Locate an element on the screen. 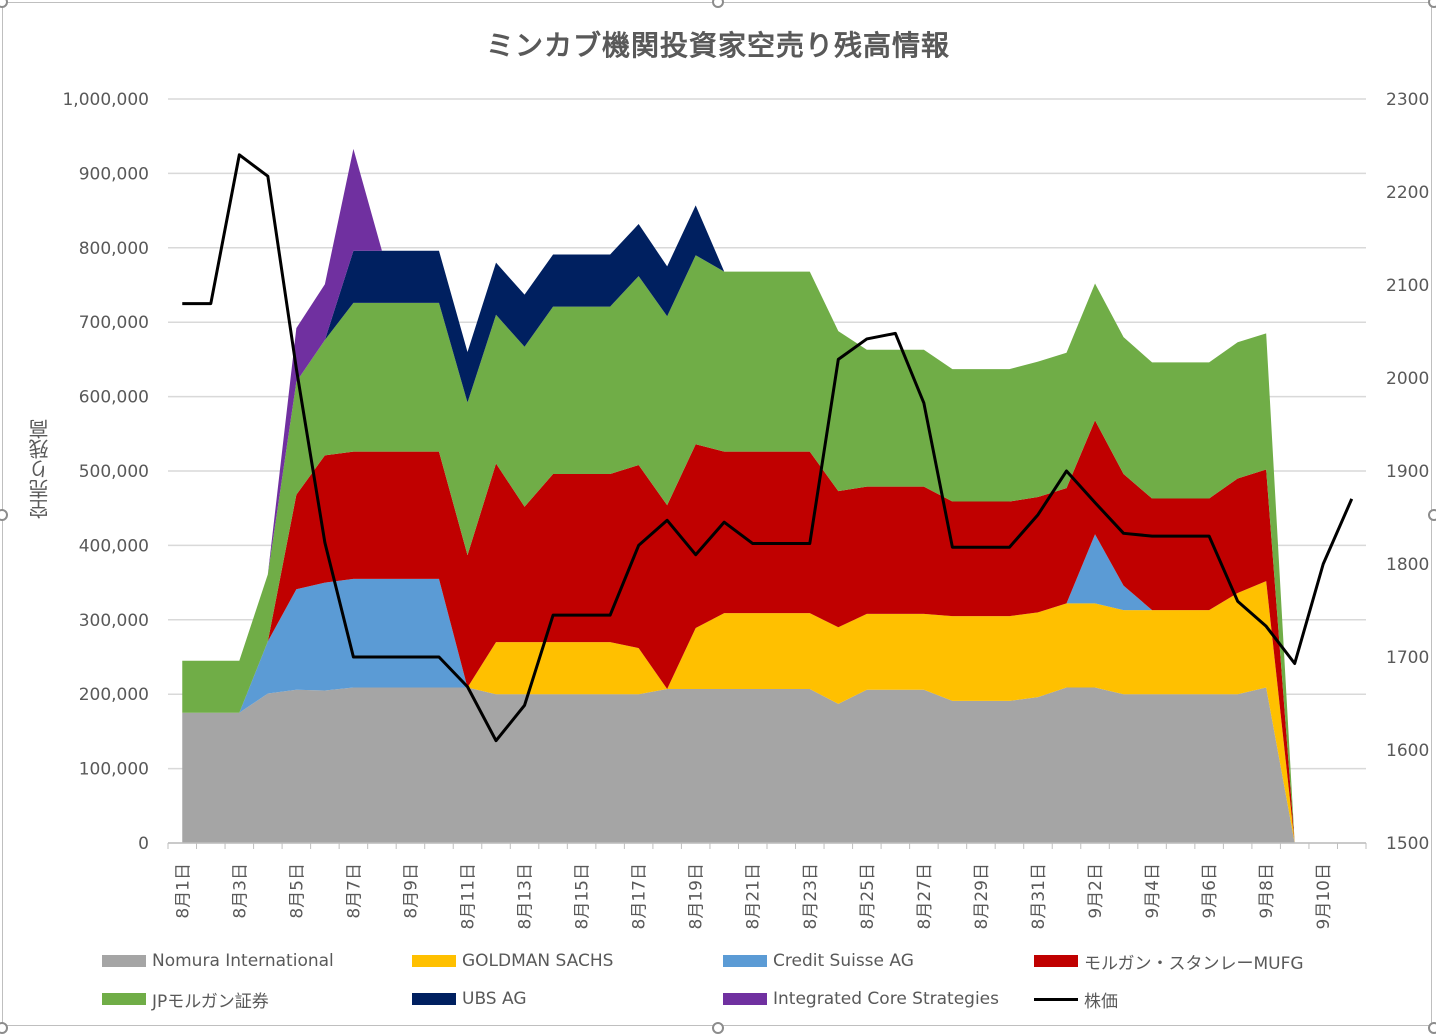 The image size is (1436, 1034). y-tick-label: 1,000,000 is located at coordinates (105, 100).